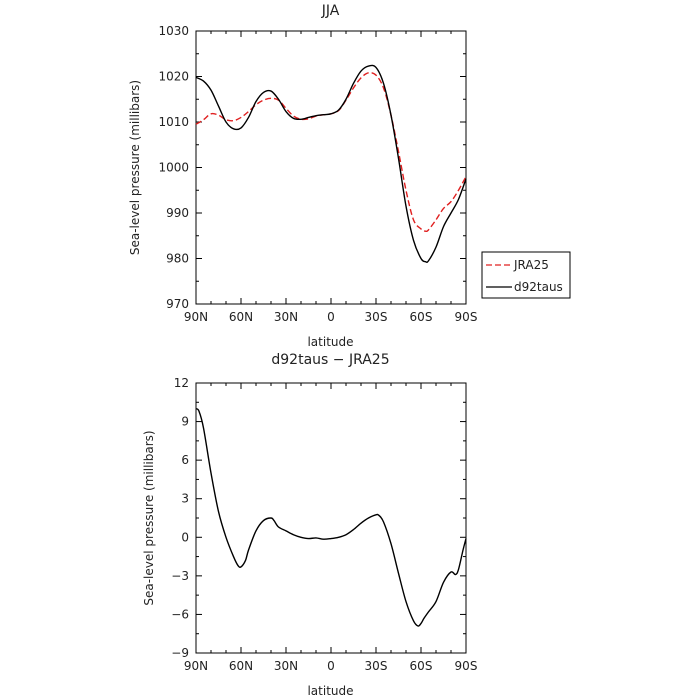 The height and width of the screenshot is (700, 700). I want to click on top-y-axis-label: Sea-level pressure (millibars), so click(135, 167).